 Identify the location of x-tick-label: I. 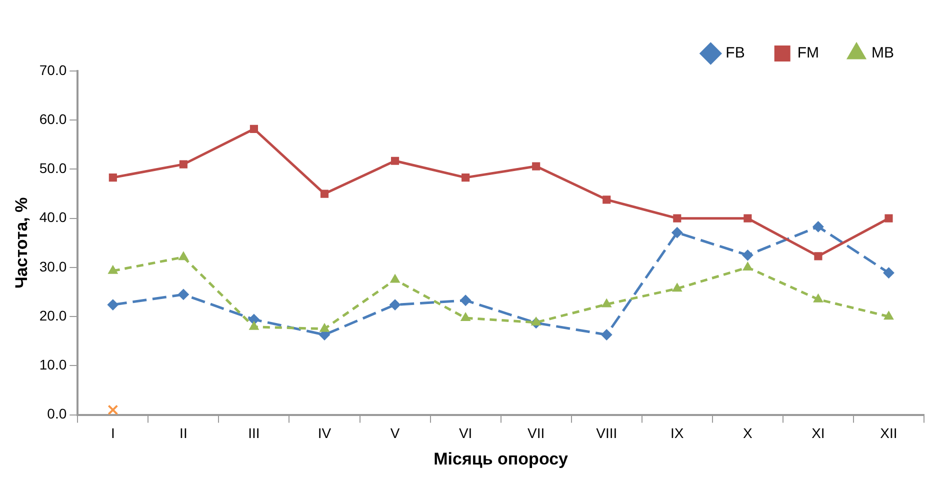
(112, 433).